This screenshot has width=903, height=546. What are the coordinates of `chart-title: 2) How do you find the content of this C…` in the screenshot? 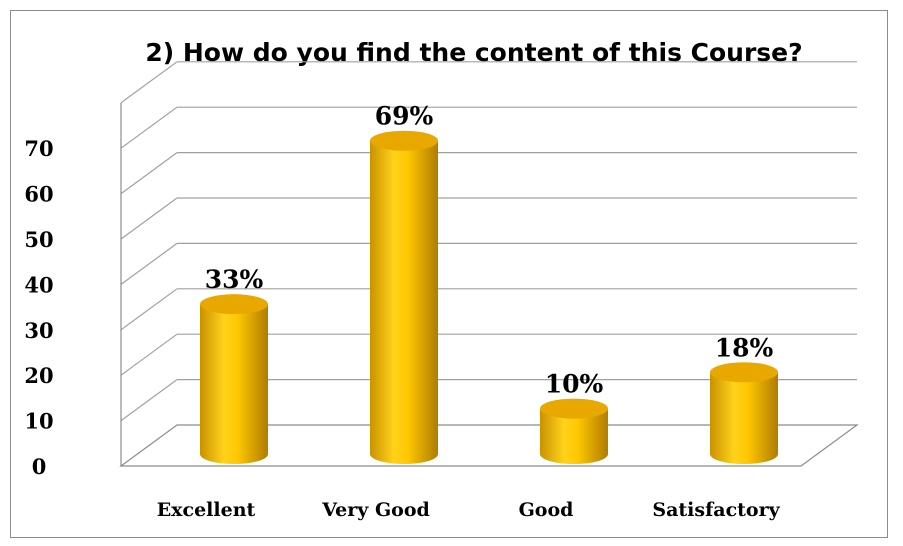 It's located at (473, 52).